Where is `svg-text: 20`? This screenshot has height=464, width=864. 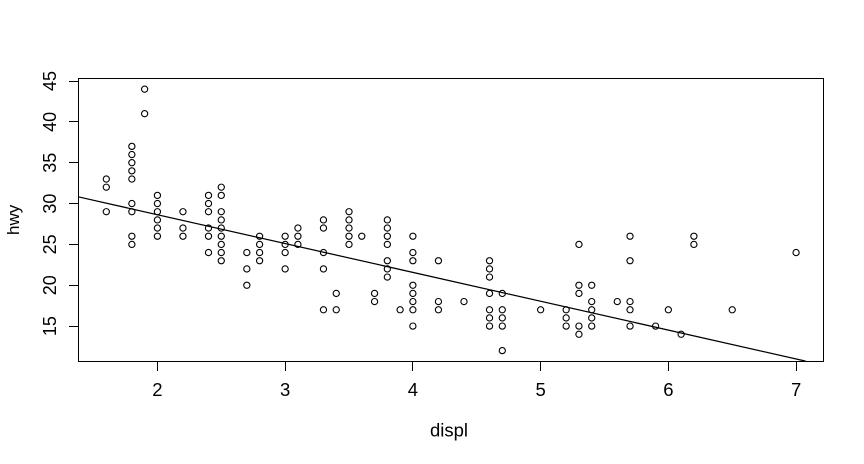 svg-text: 20 is located at coordinates (50, 285).